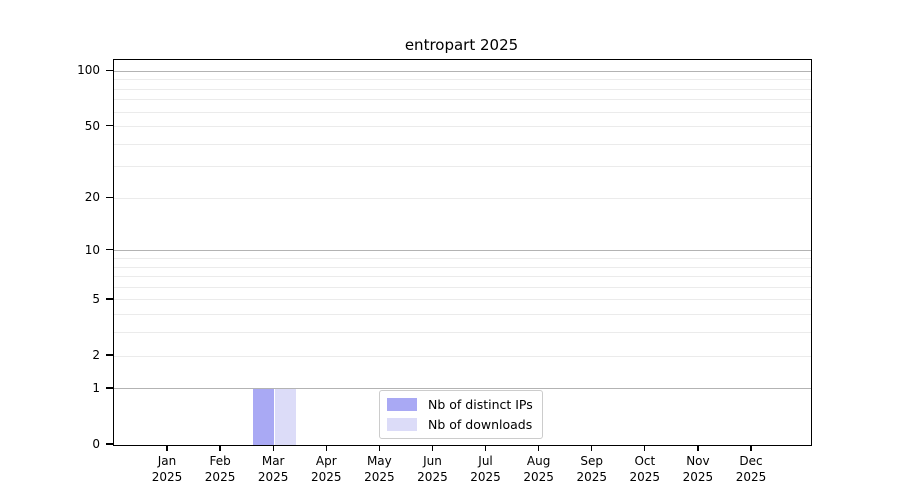 The height and width of the screenshot is (500, 900). What do you see at coordinates (698, 469) in the screenshot?
I see `x-tick-label: Nov 2025` at bounding box center [698, 469].